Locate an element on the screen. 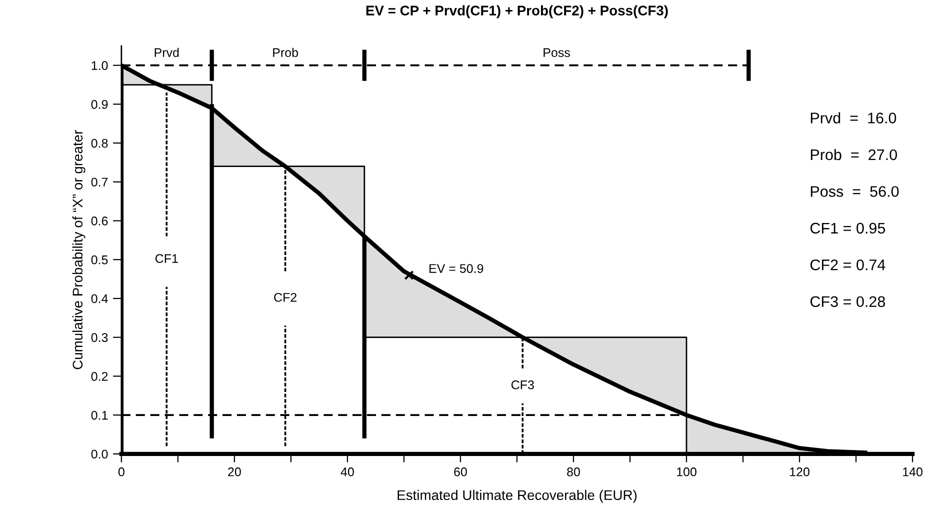 The height and width of the screenshot is (510, 934). x-tick-label: 40 is located at coordinates (347, 471).